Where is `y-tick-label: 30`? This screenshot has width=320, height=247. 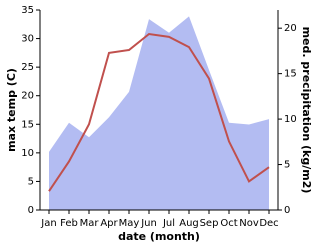 y-tick-label: 30 is located at coordinates (27, 39).